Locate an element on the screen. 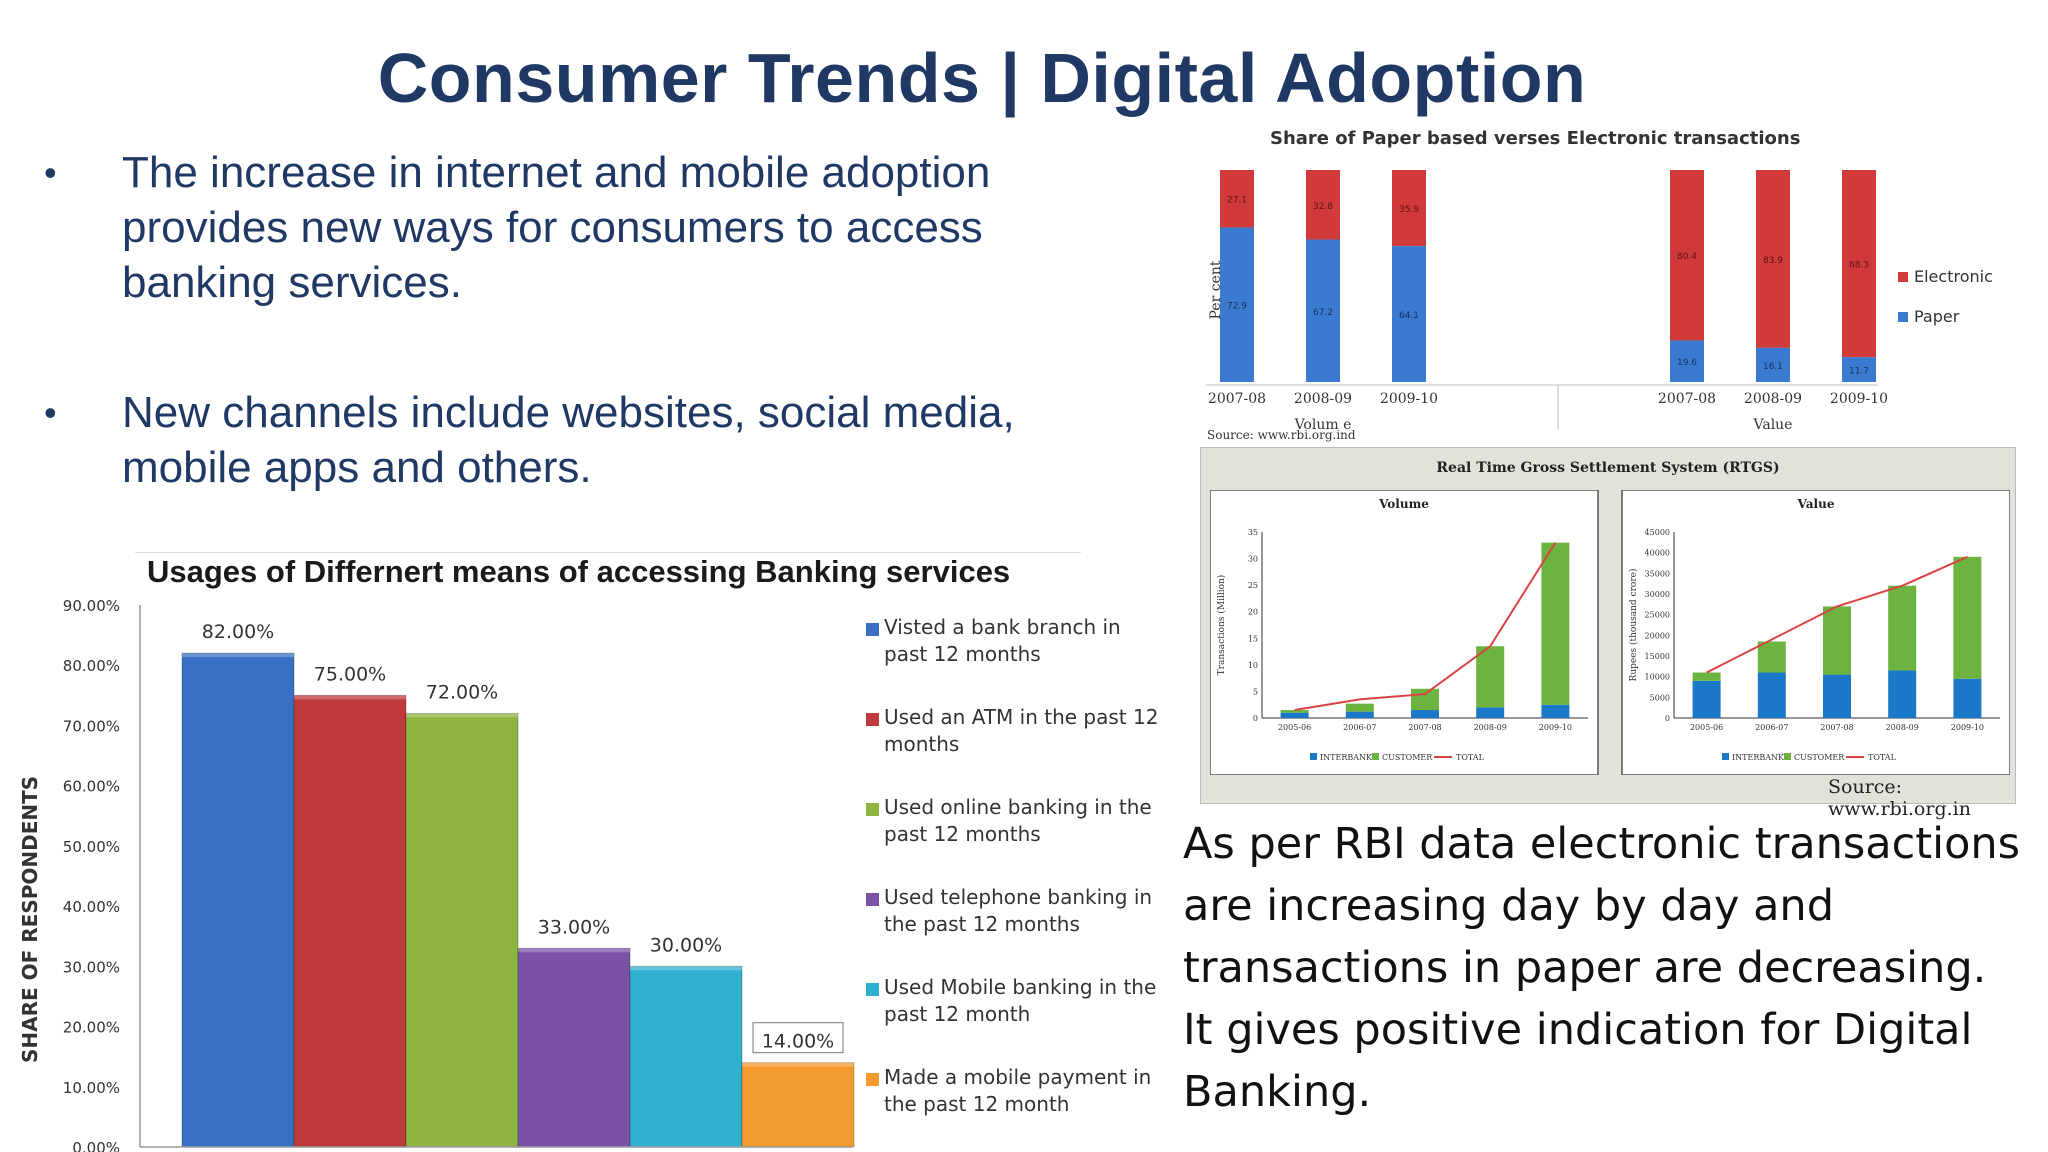 The height and width of the screenshot is (1152, 2048). y-tick-label: 10.00% is located at coordinates (91, 1088).